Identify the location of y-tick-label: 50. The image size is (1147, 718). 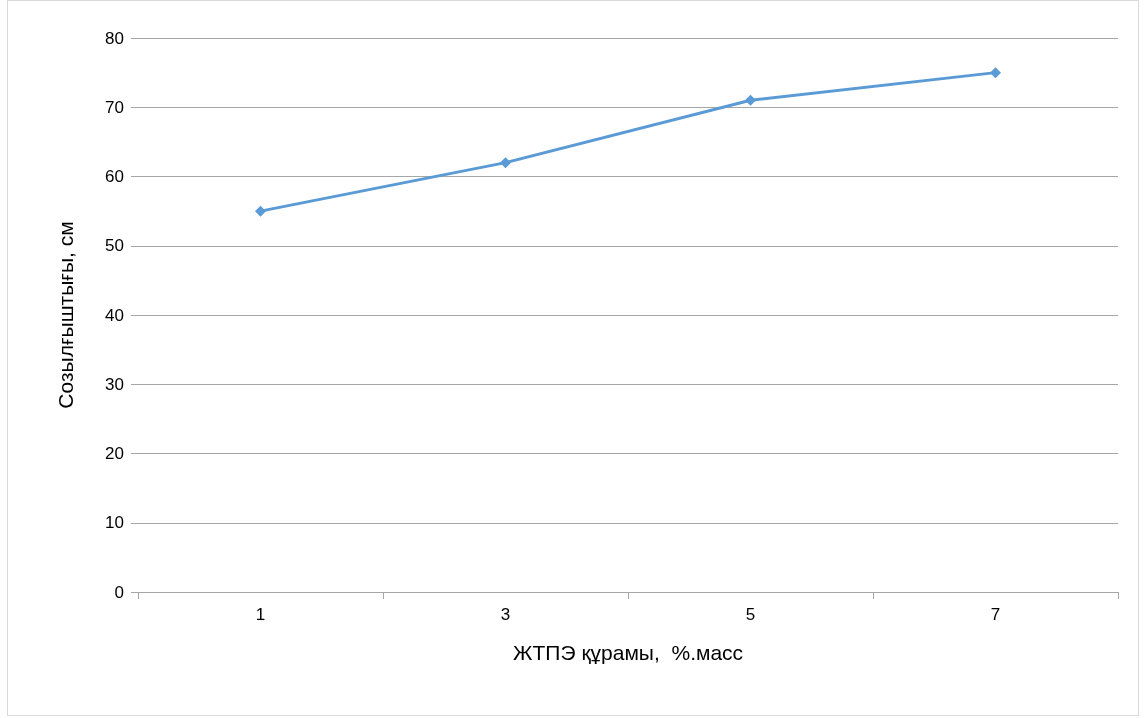
(114, 246).